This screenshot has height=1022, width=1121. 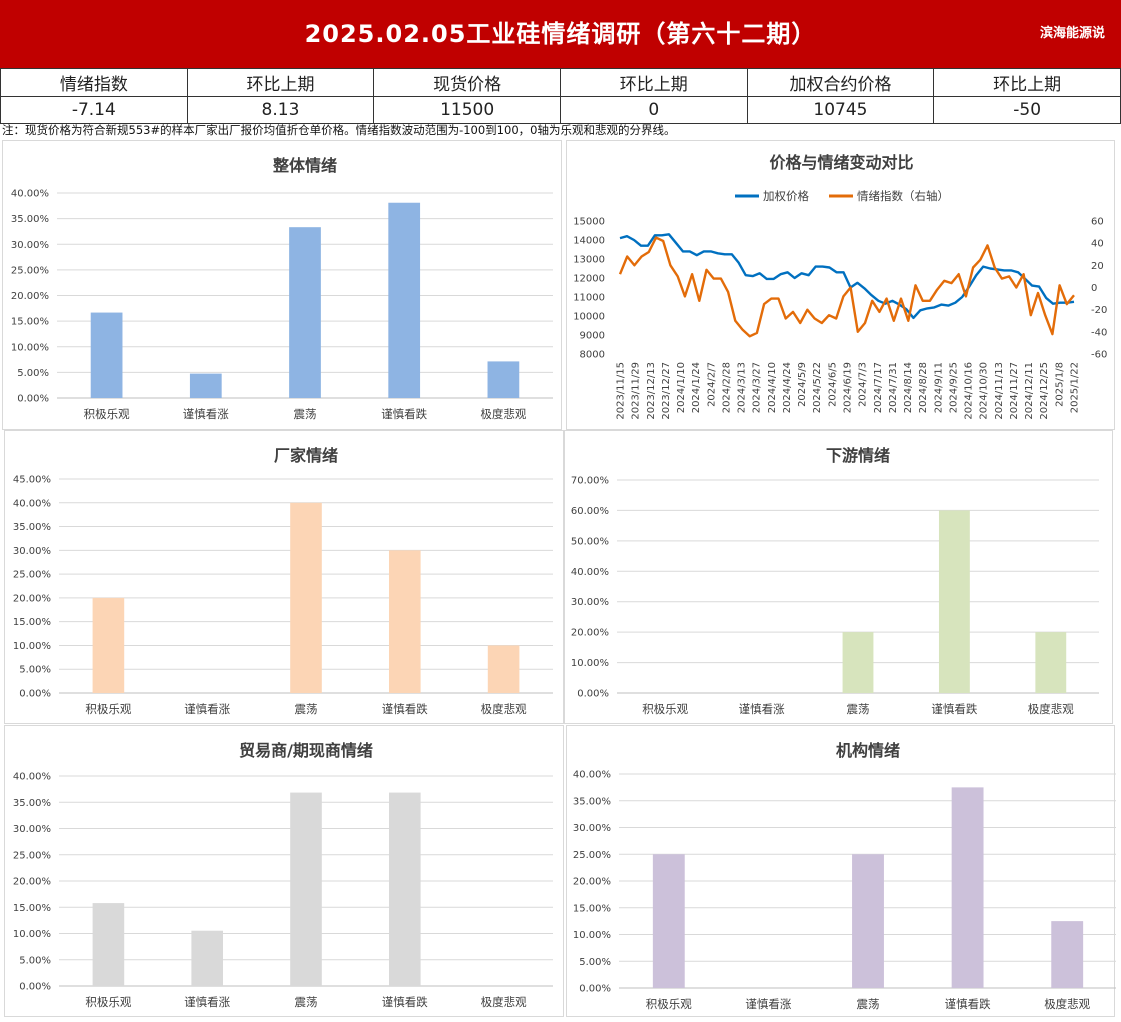 I want to click on weighted-change-value: -50, so click(x=1027, y=110).